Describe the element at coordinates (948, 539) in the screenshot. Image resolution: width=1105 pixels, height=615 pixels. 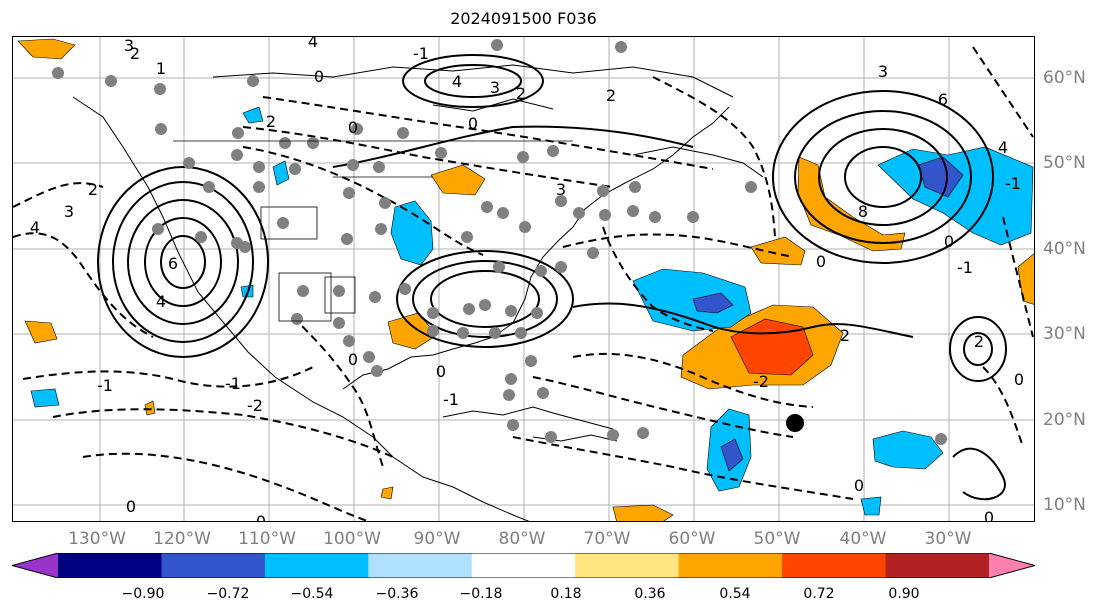
I see `lon-label: 30°W` at that location.